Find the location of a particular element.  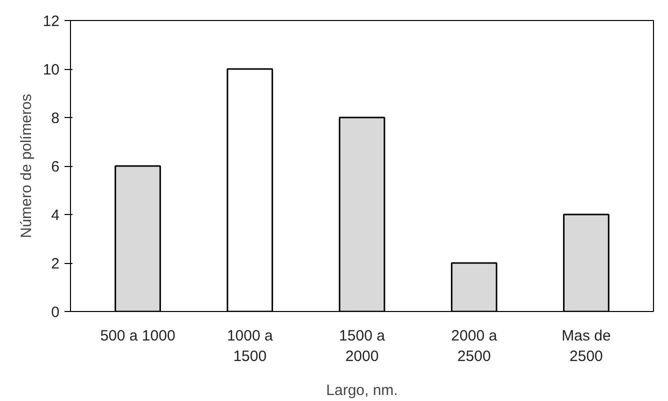

x-axis-title: Largo, nm. is located at coordinates (362, 390).